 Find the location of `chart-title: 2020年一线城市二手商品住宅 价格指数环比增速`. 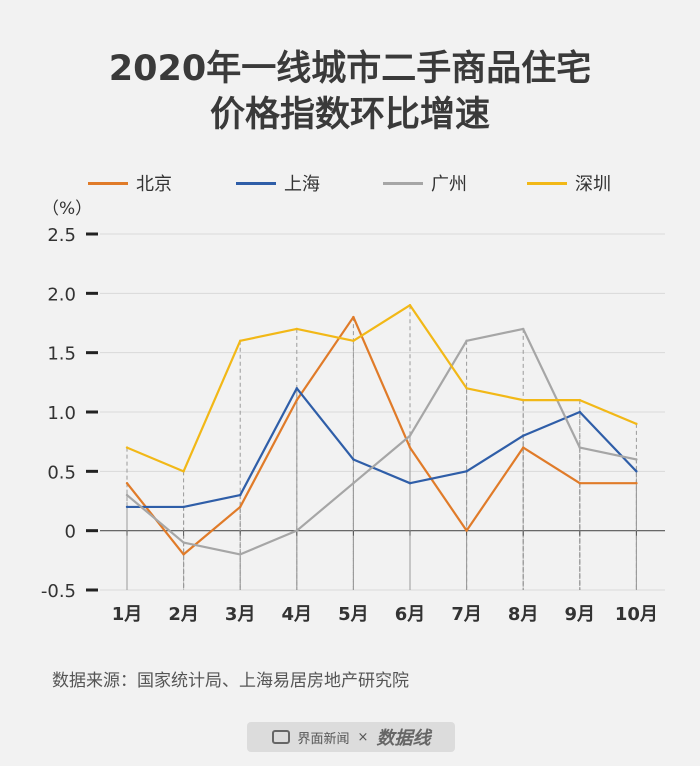

chart-title: 2020年一线城市二手商品住宅 价格指数环比增速 is located at coordinates (350, 92).